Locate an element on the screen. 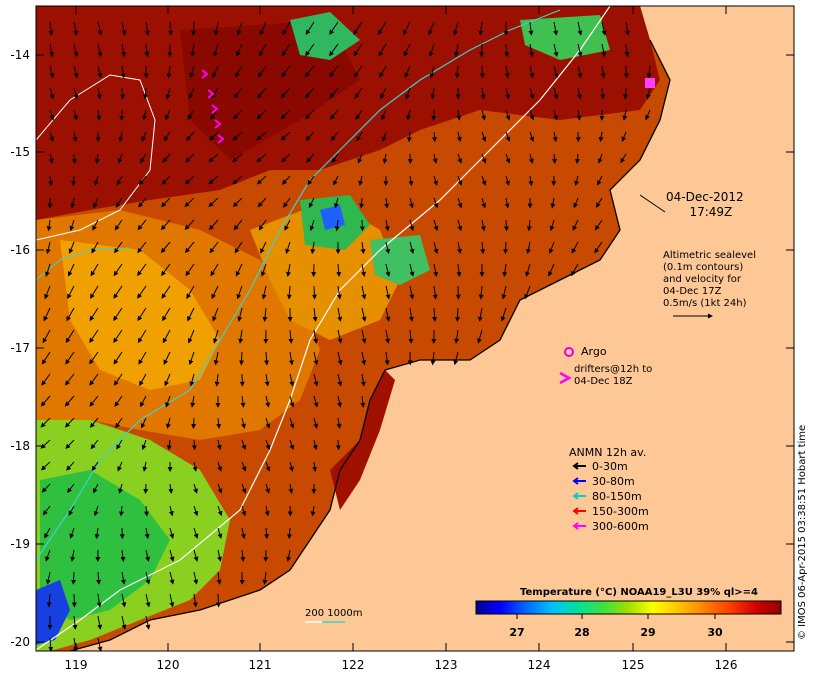  anmn-title: ANMN 12h av. is located at coordinates (608, 452).